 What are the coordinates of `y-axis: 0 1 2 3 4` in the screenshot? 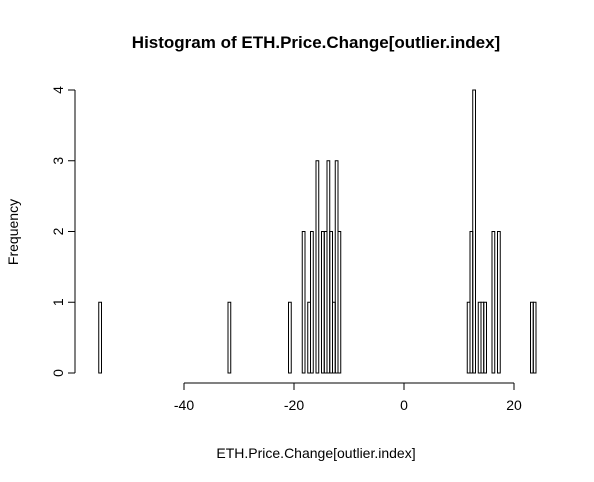 It's located at (63, 231).